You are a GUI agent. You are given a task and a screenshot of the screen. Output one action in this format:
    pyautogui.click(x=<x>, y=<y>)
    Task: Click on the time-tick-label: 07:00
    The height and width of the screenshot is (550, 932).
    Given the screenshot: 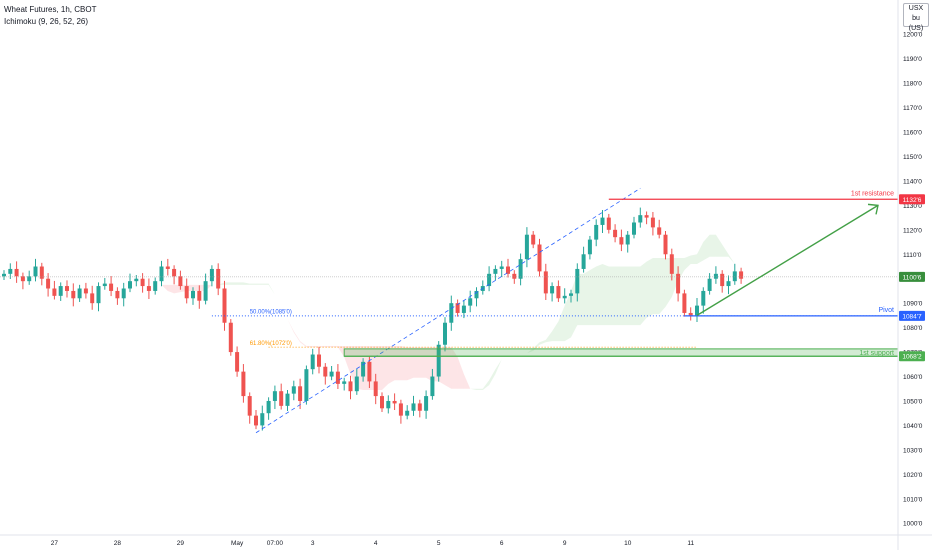 What is the action you would take?
    pyautogui.click(x=275, y=543)
    